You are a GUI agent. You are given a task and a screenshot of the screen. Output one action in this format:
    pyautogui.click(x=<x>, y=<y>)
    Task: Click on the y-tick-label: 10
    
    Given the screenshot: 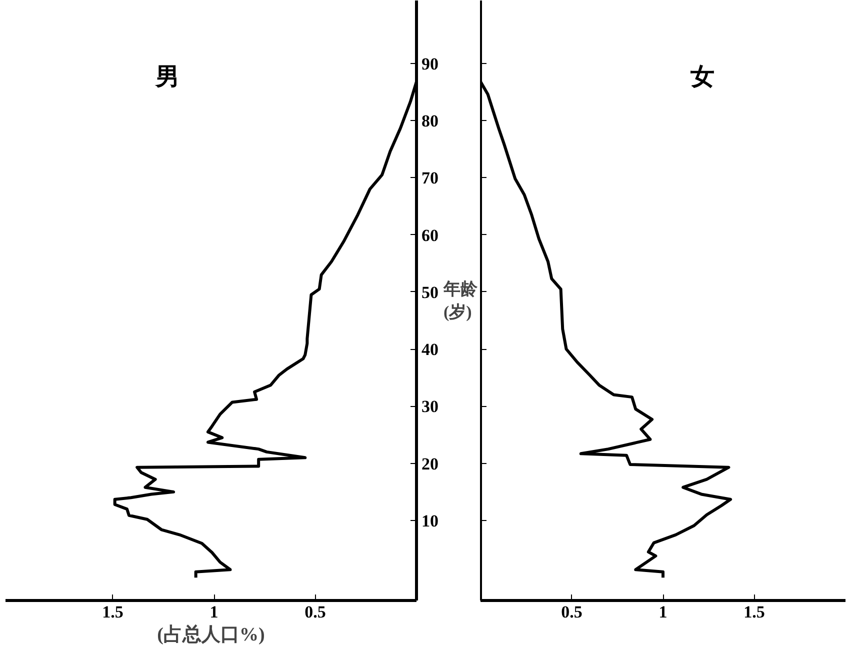 What is the action you would take?
    pyautogui.click(x=430, y=521)
    